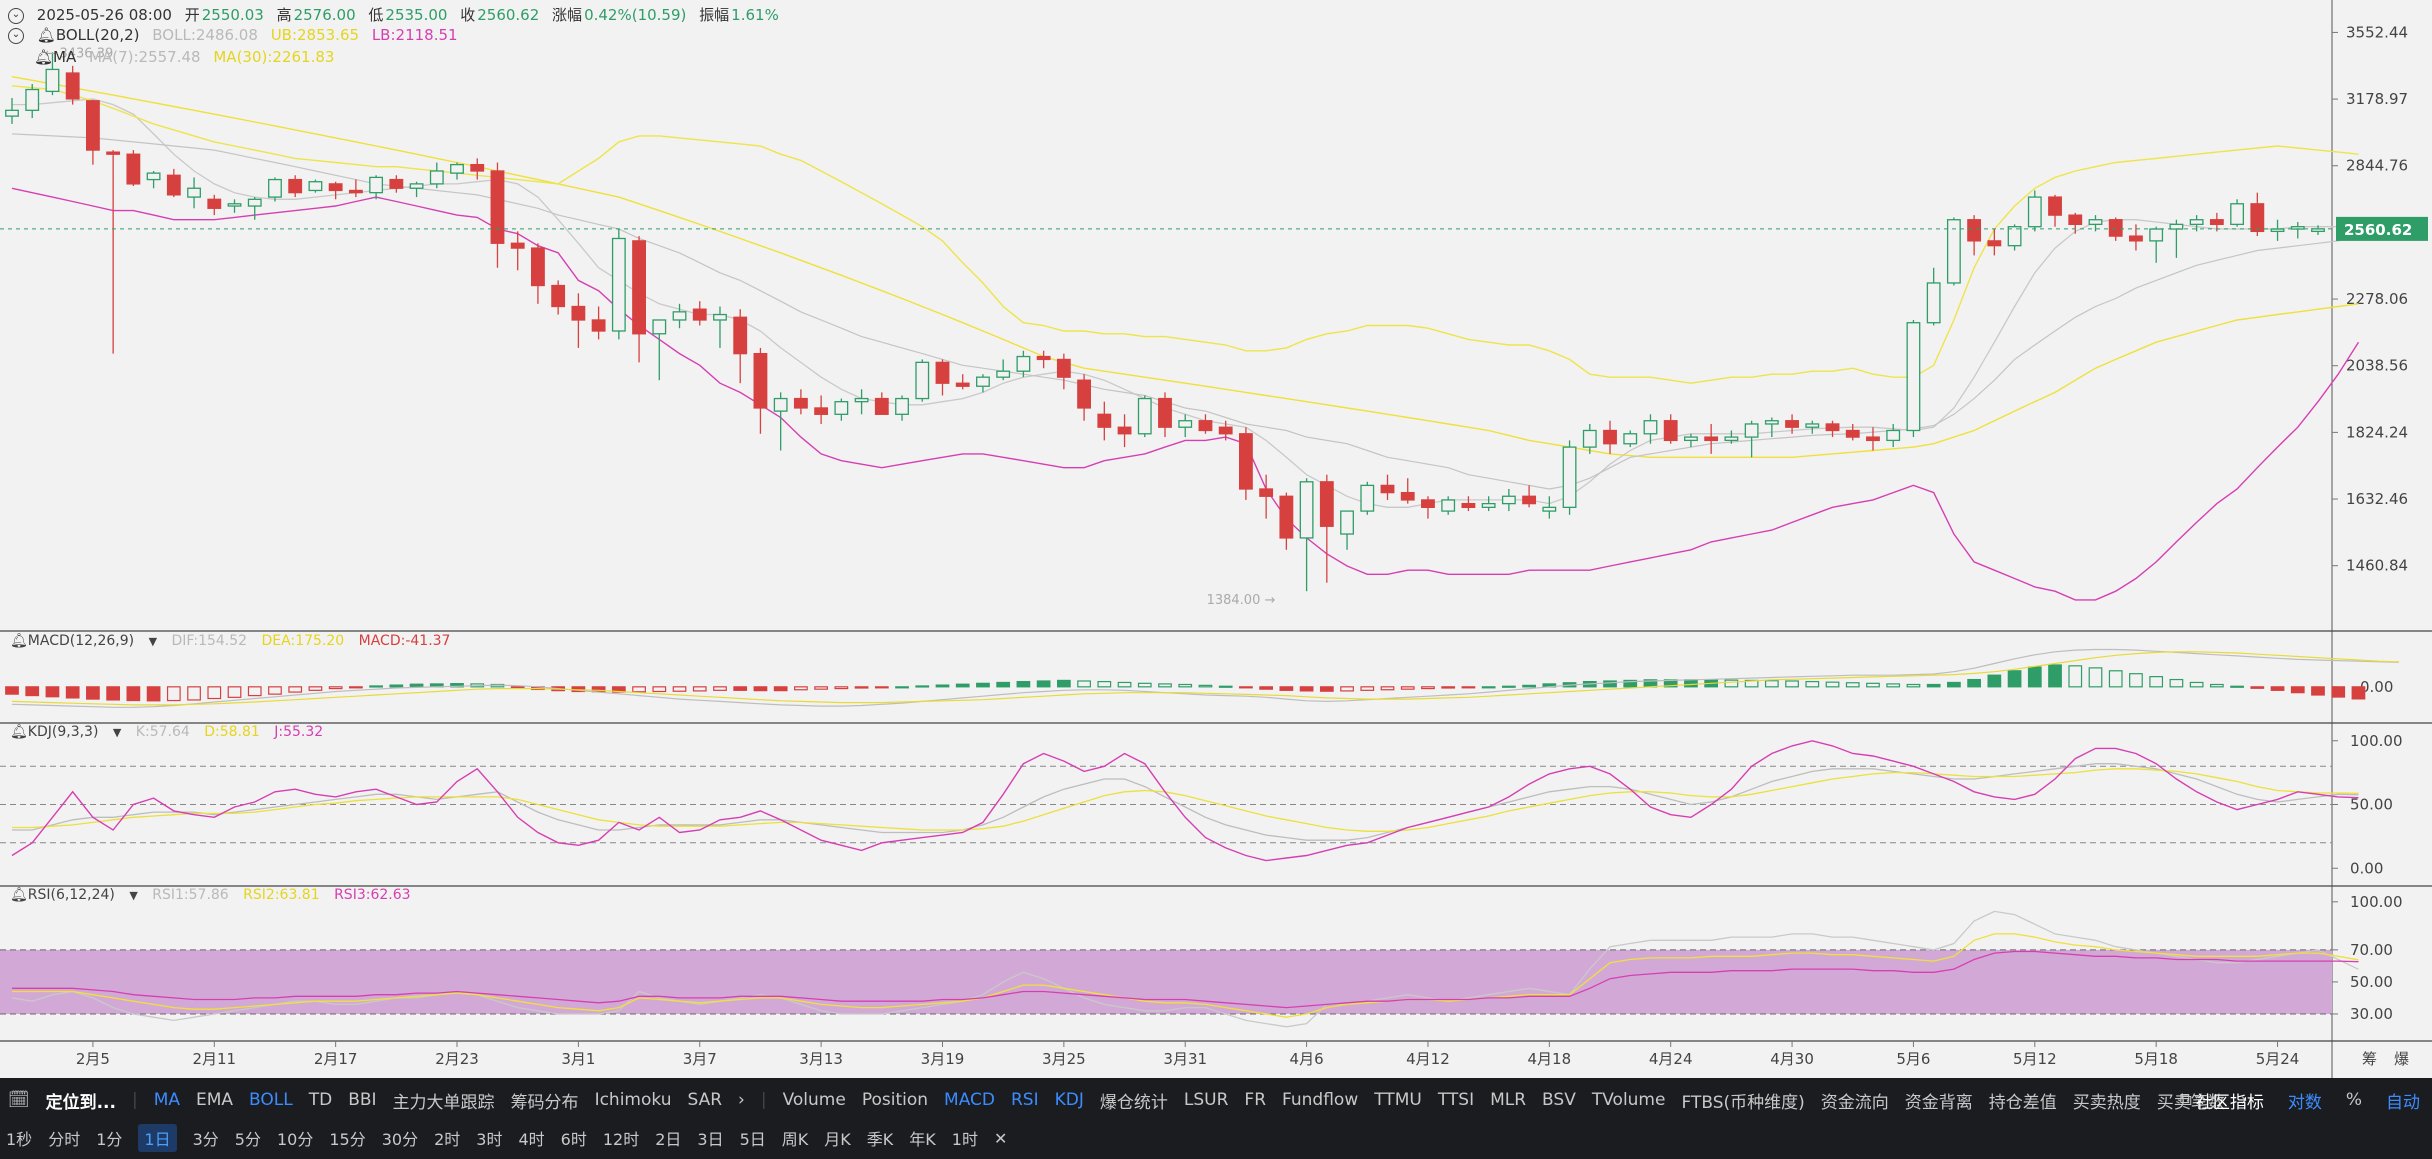  Describe the element at coordinates (214, 1059) in the screenshot. I see `date-tick-label: 2月11` at that location.